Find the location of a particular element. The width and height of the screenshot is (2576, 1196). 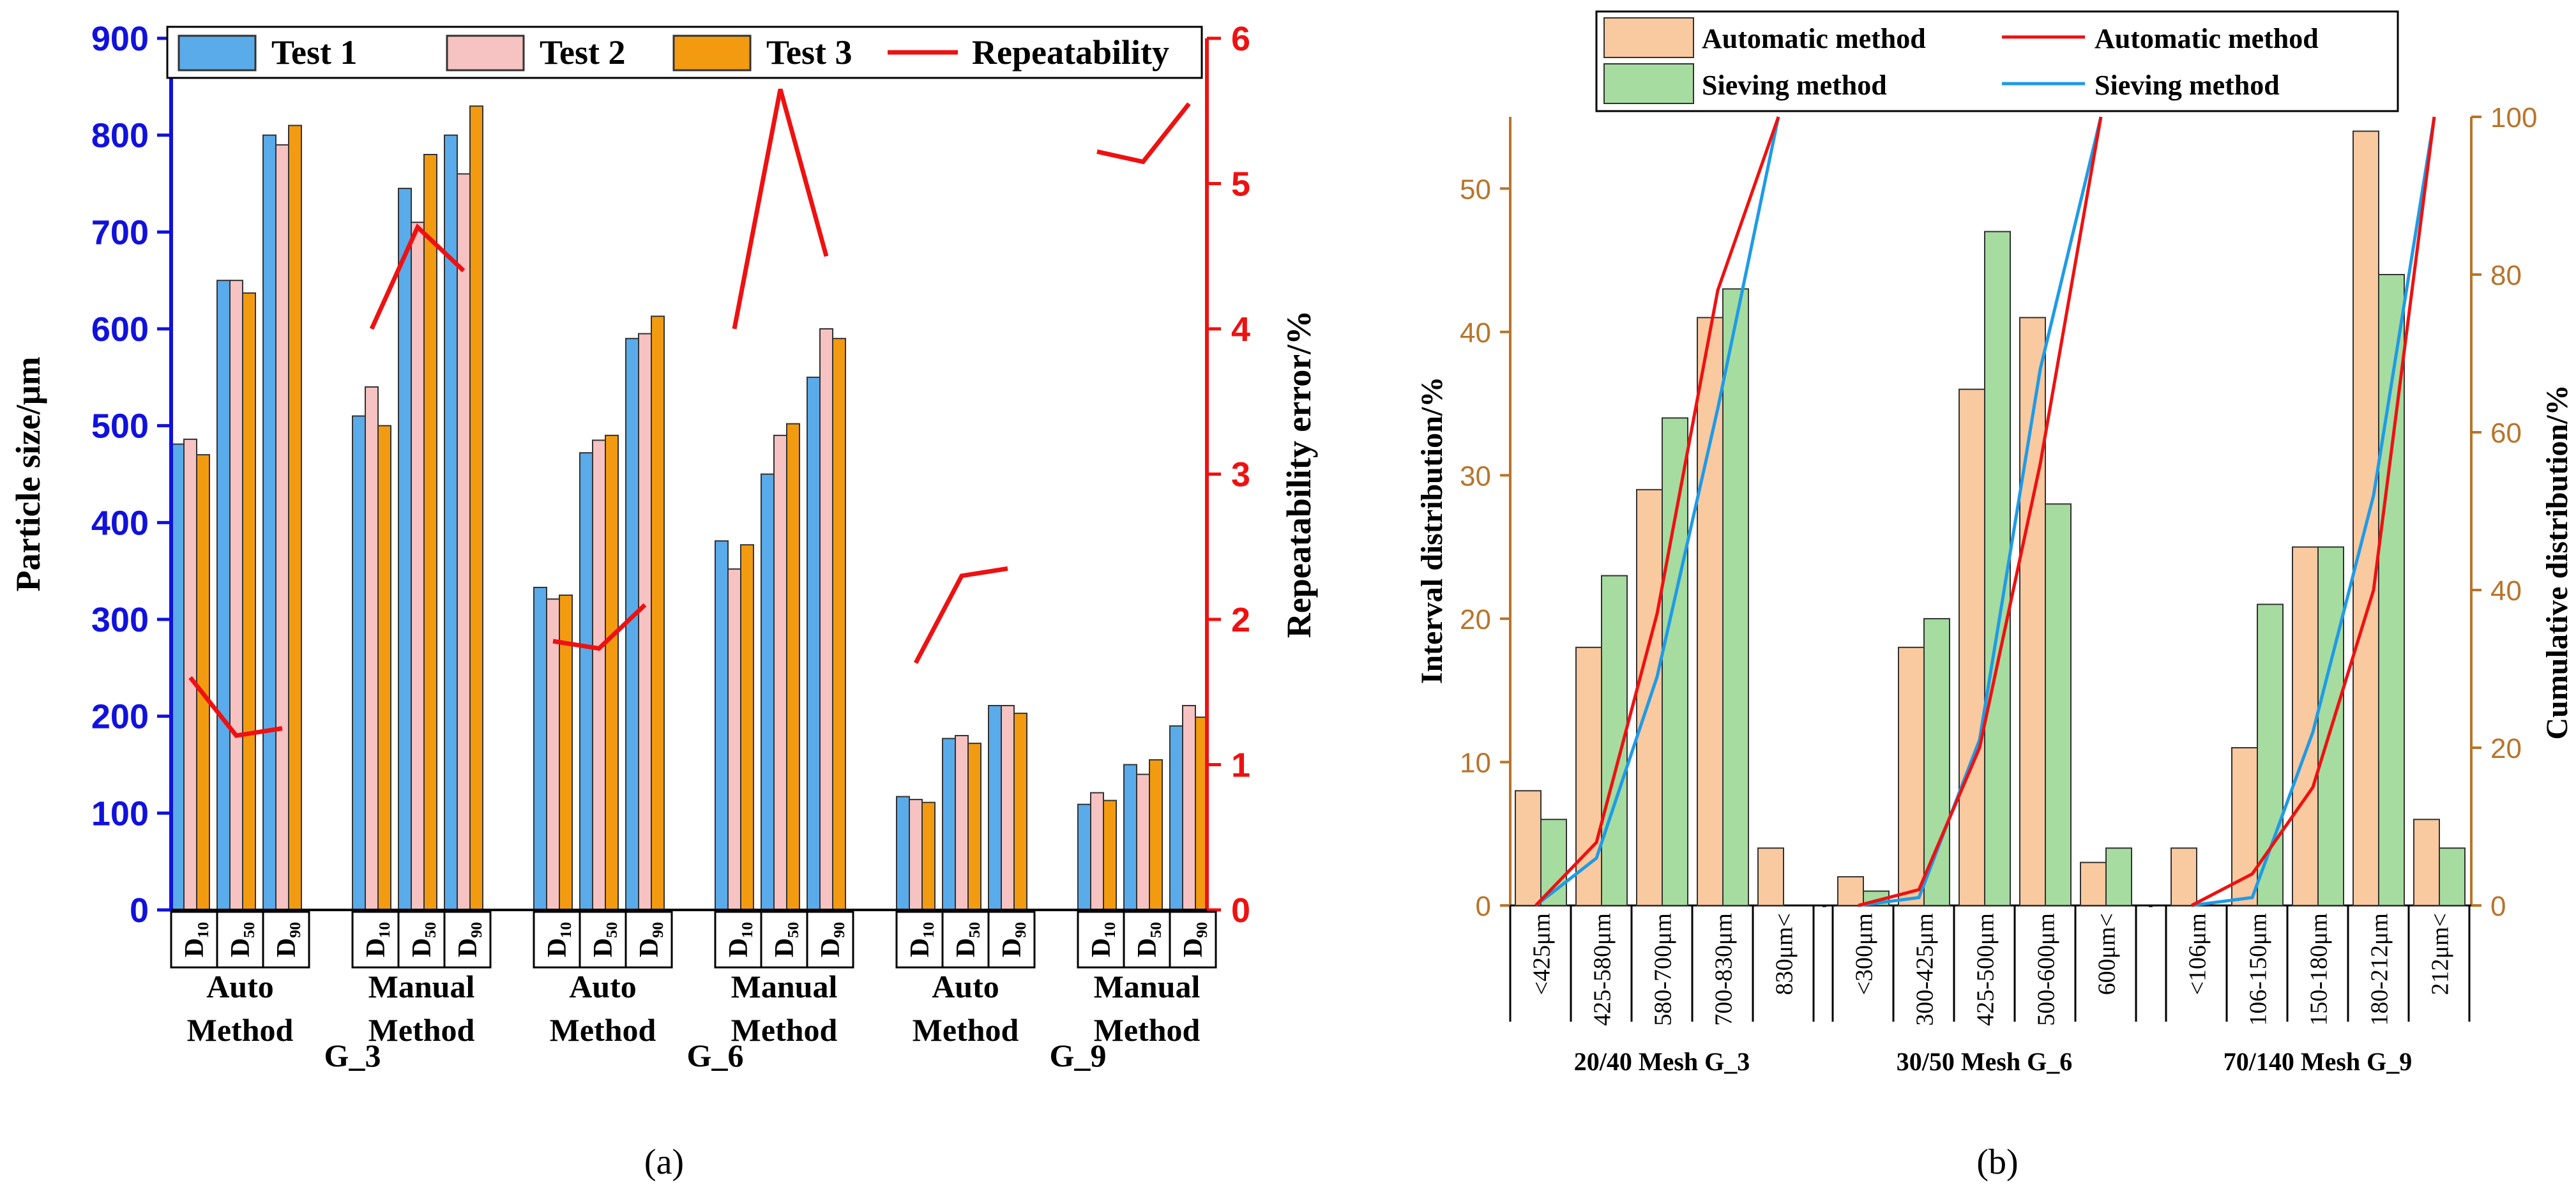

legend-label-auto-line: Automatic method is located at coordinates (2207, 38).